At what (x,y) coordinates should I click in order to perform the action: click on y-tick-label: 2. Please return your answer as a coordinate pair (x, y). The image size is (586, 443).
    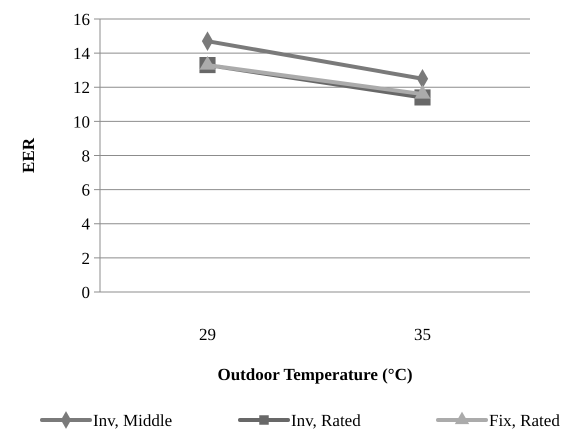
    Looking at the image, I should click on (86, 258).